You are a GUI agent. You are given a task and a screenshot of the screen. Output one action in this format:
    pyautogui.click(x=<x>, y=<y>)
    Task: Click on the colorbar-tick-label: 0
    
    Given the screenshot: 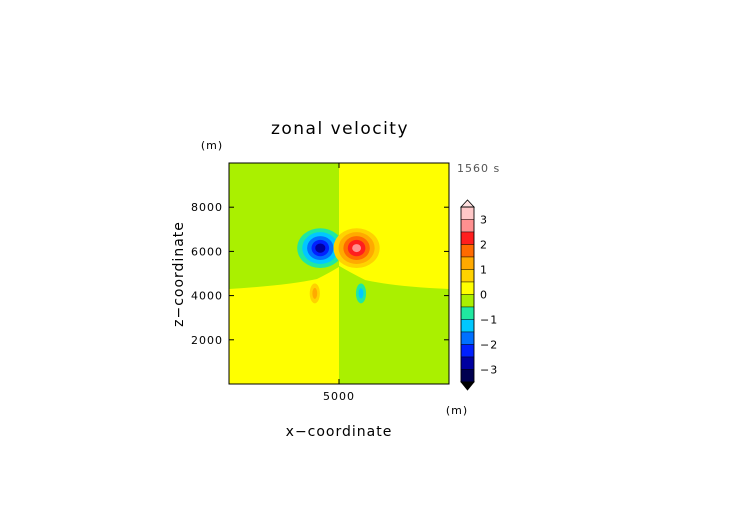 What is the action you would take?
    pyautogui.click(x=484, y=295)
    